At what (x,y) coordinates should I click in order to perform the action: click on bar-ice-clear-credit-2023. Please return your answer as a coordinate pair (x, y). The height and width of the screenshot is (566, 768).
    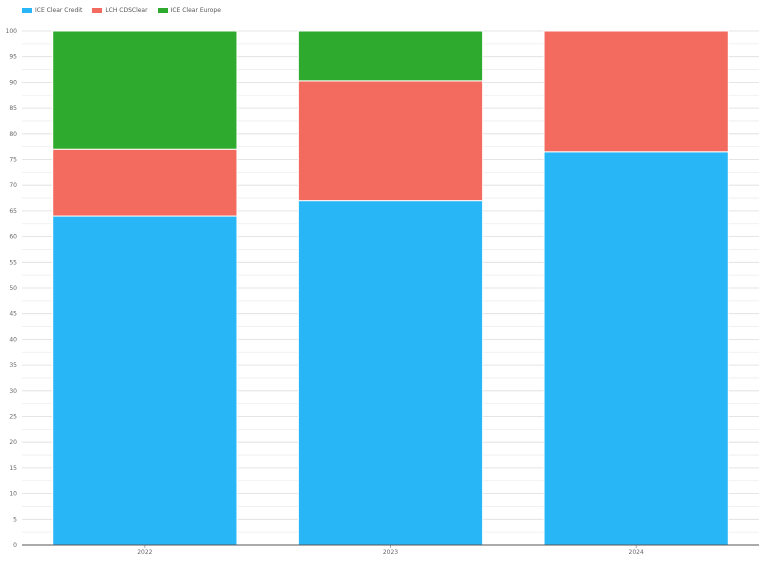
    Looking at the image, I should click on (390, 373).